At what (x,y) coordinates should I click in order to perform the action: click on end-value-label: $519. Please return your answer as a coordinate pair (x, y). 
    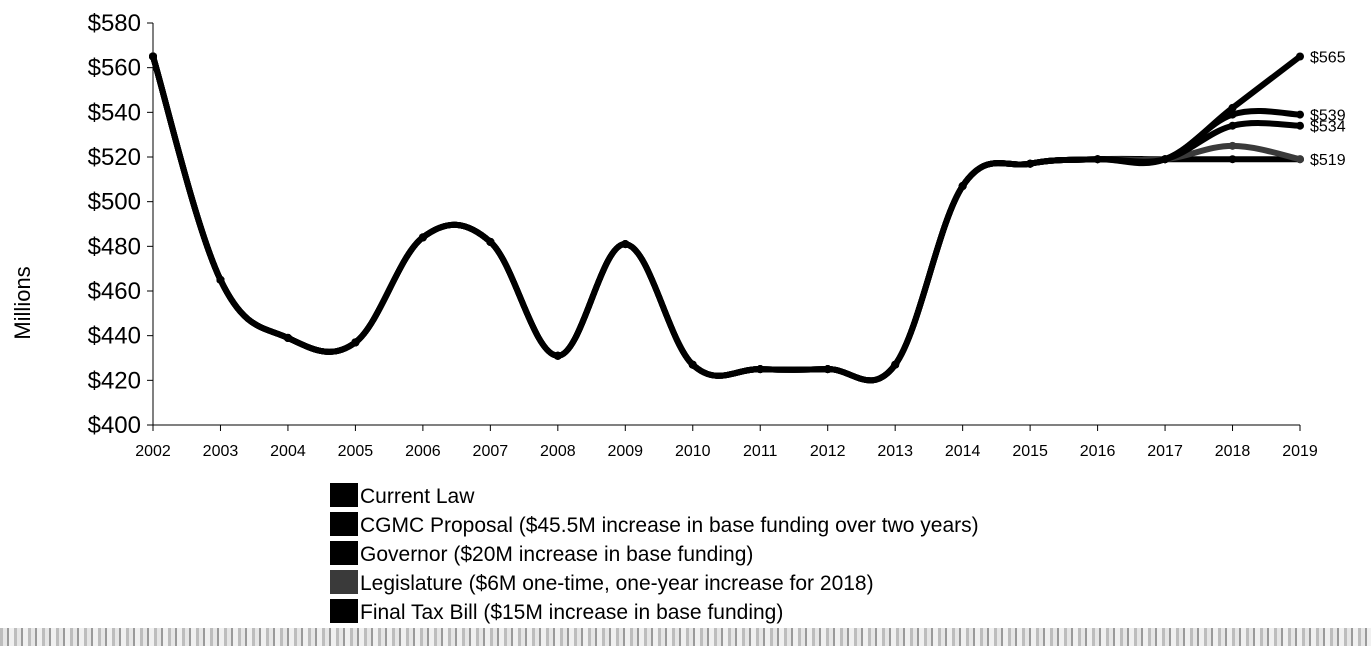
    Looking at the image, I should click on (1328, 160).